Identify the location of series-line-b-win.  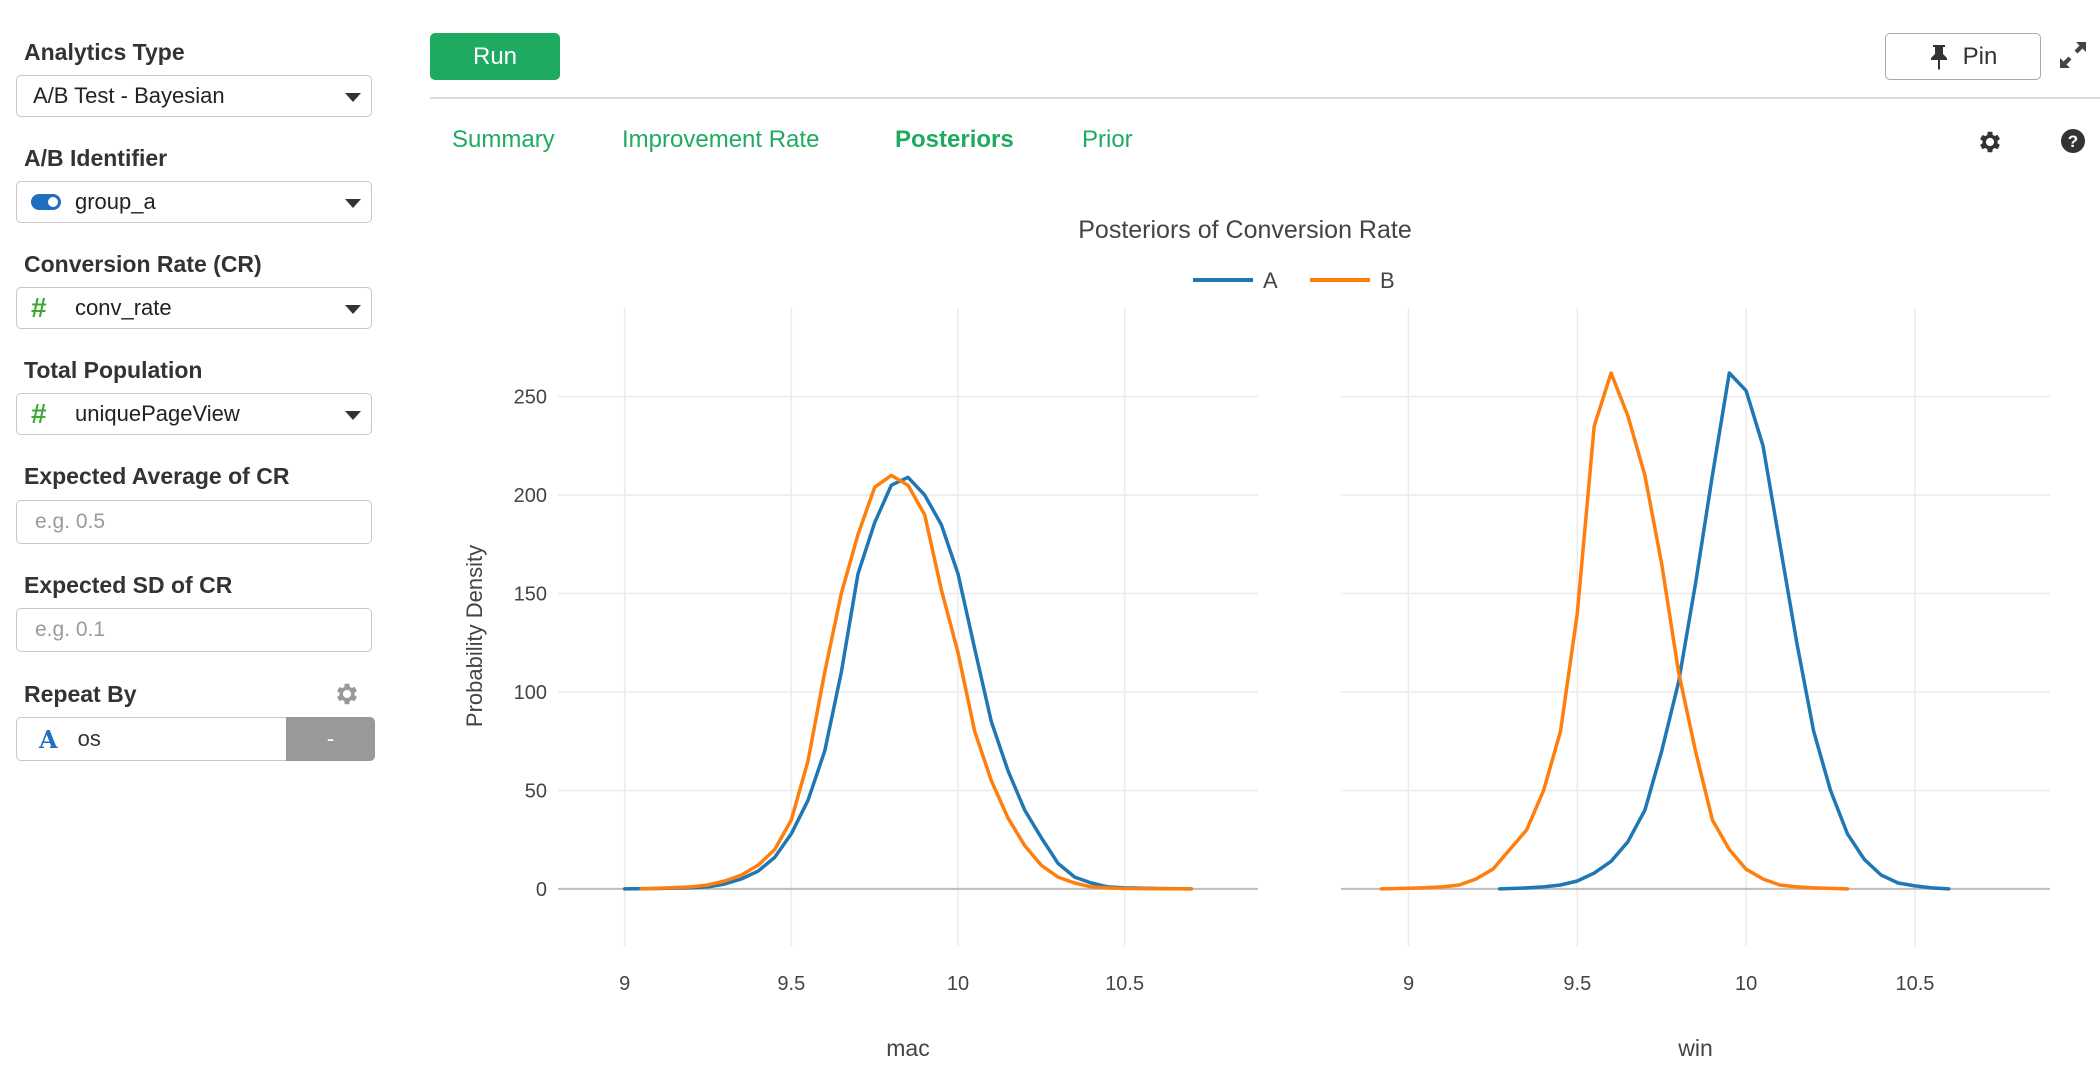
(1614, 631).